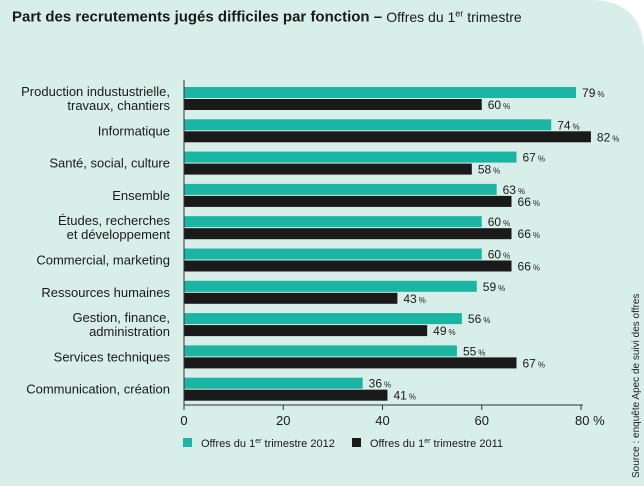 This screenshot has width=644, height=486. Describe the element at coordinates (510, 190) in the screenshot. I see `value-number: 63` at that location.